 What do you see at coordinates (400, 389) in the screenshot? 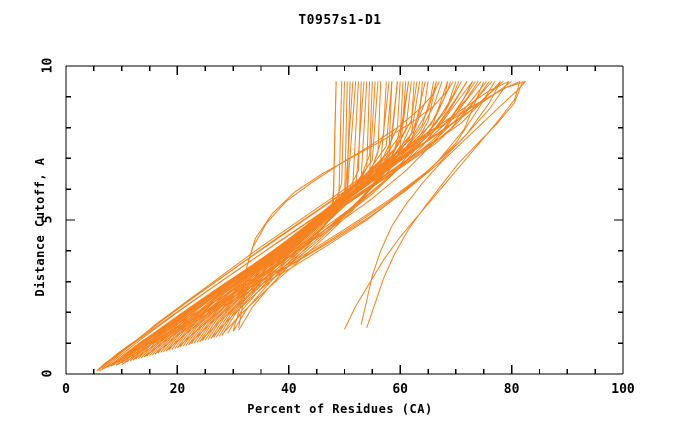
I see `x-tick-label: 60` at bounding box center [400, 389].